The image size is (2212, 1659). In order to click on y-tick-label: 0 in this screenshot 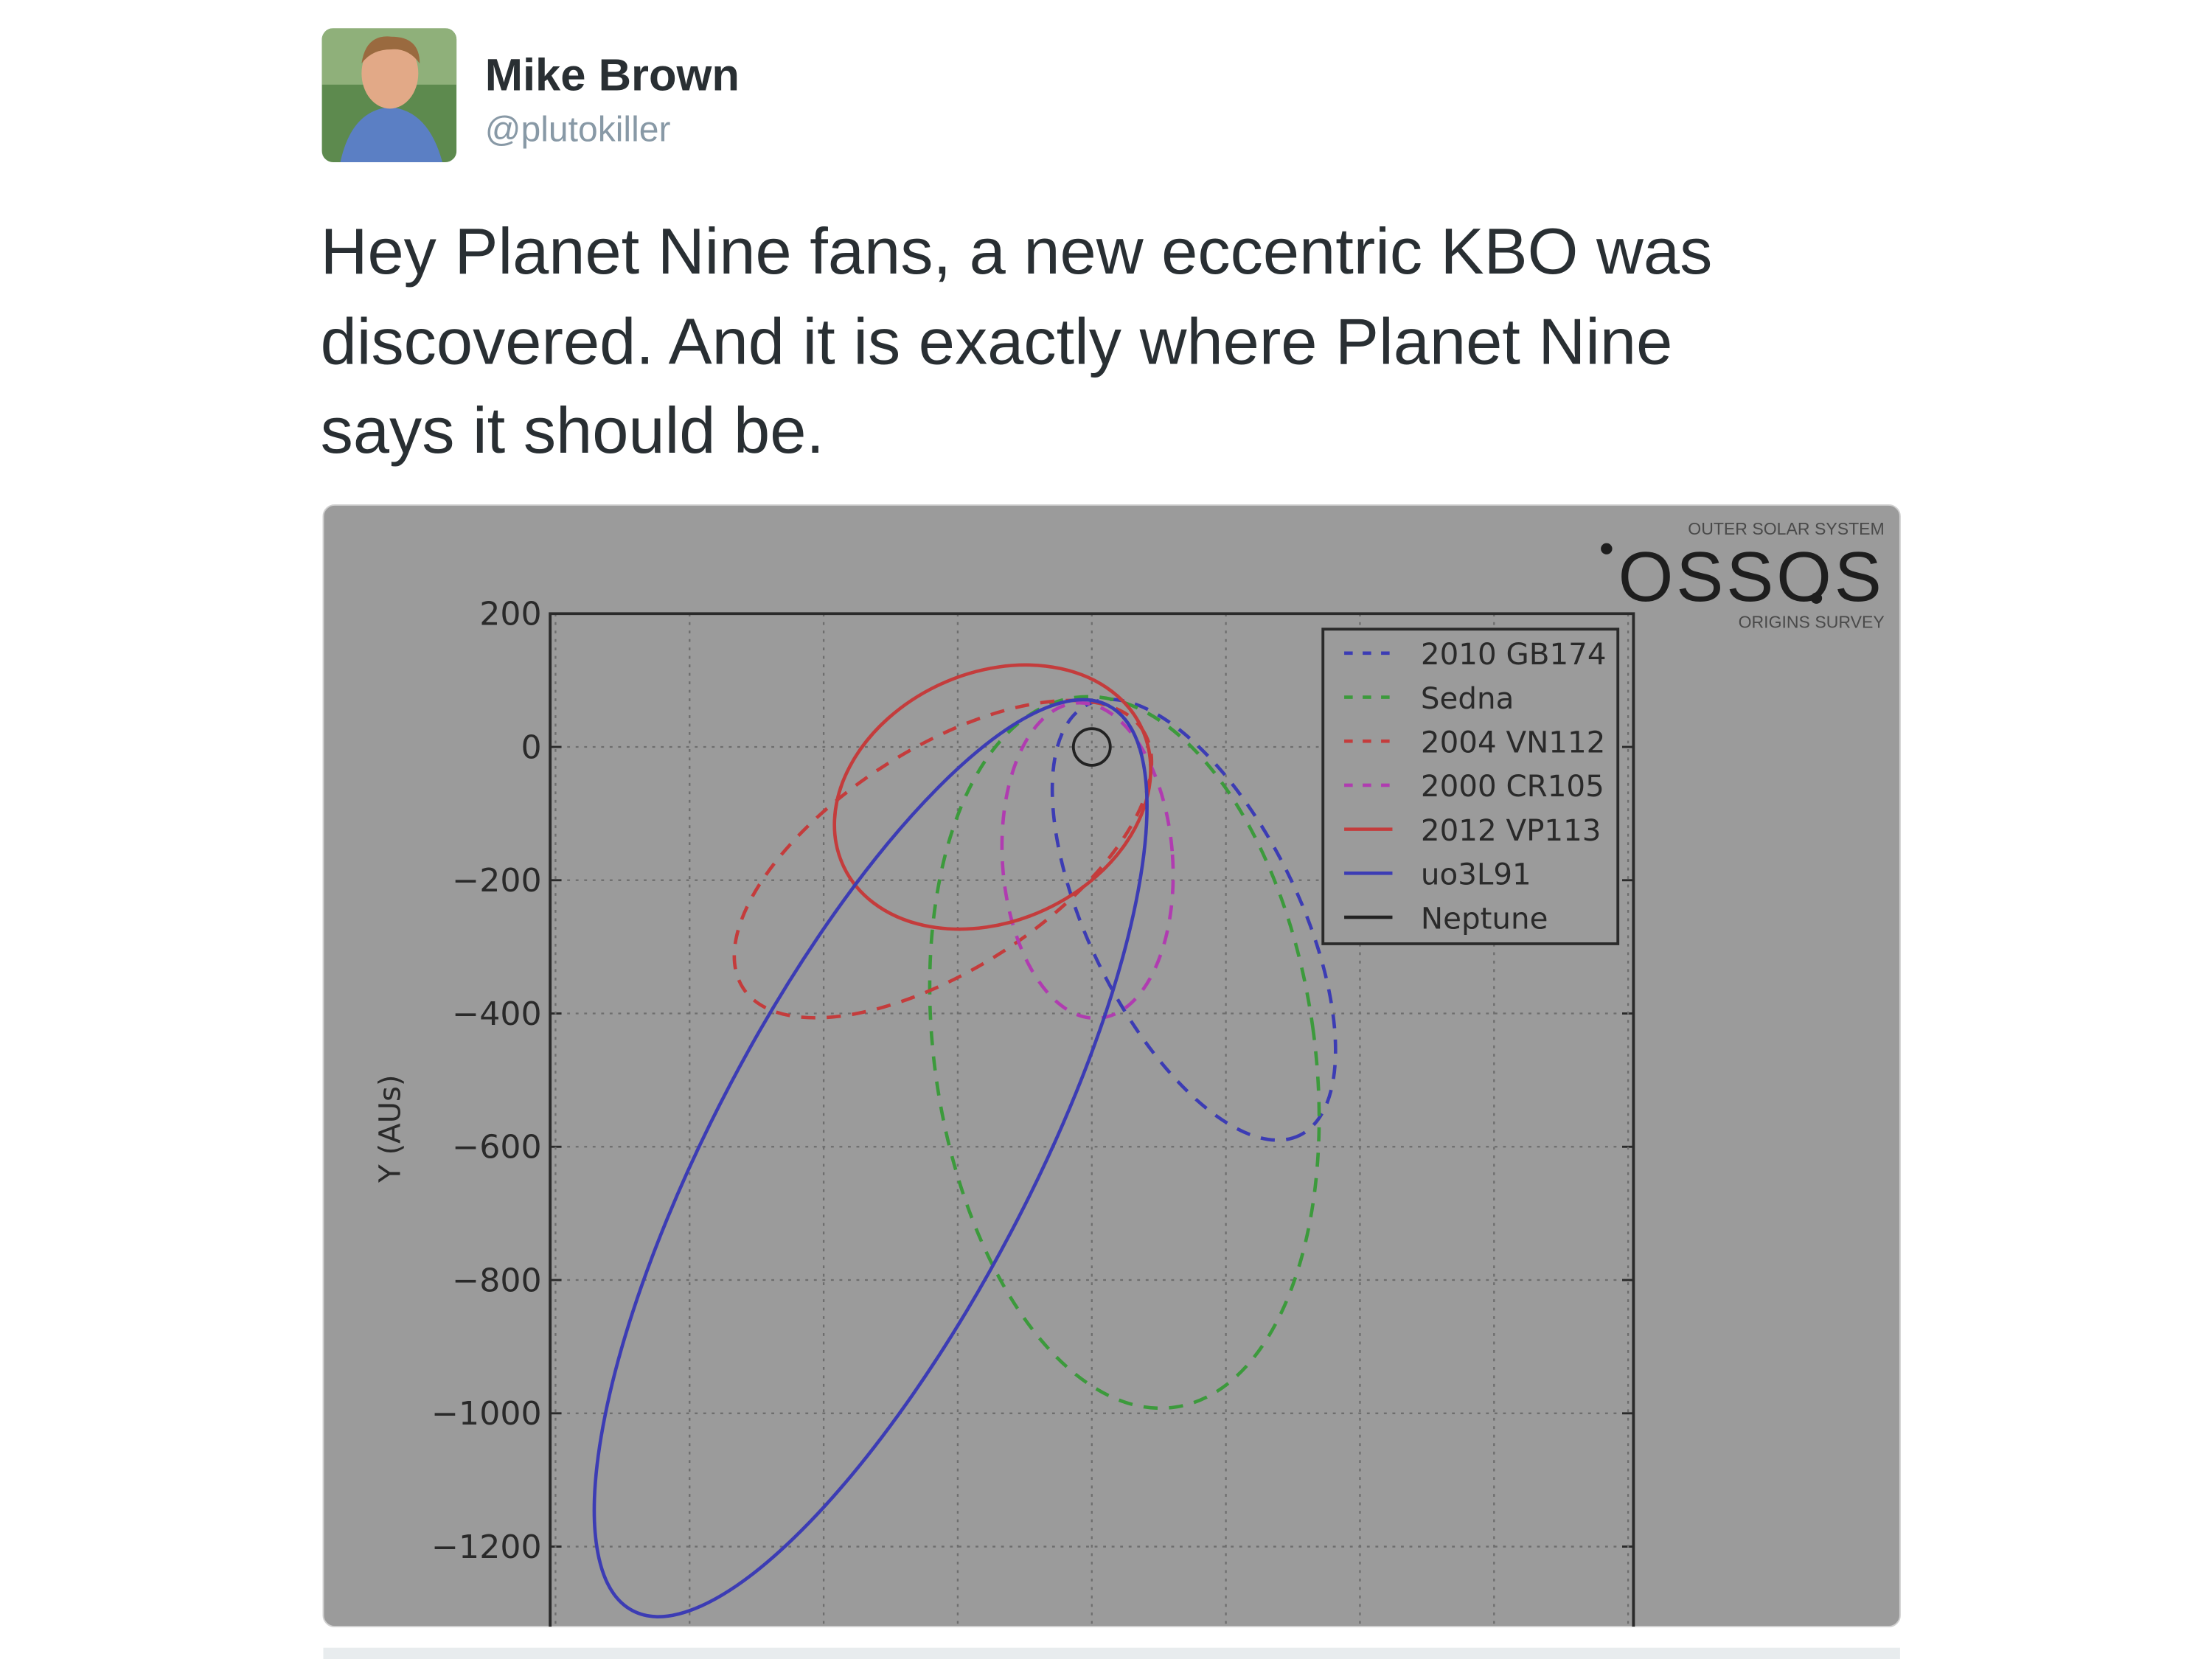, I will do `click(531, 747)`.